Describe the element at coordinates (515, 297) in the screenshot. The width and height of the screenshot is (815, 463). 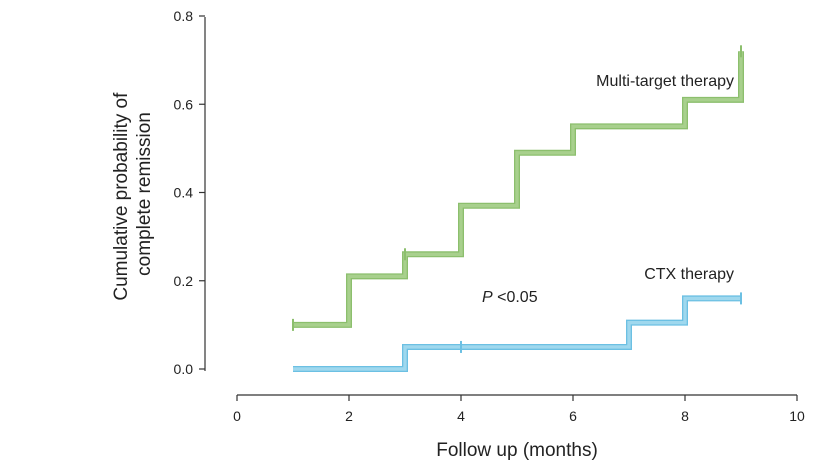
I see `p-value-threshold: <0.05` at that location.